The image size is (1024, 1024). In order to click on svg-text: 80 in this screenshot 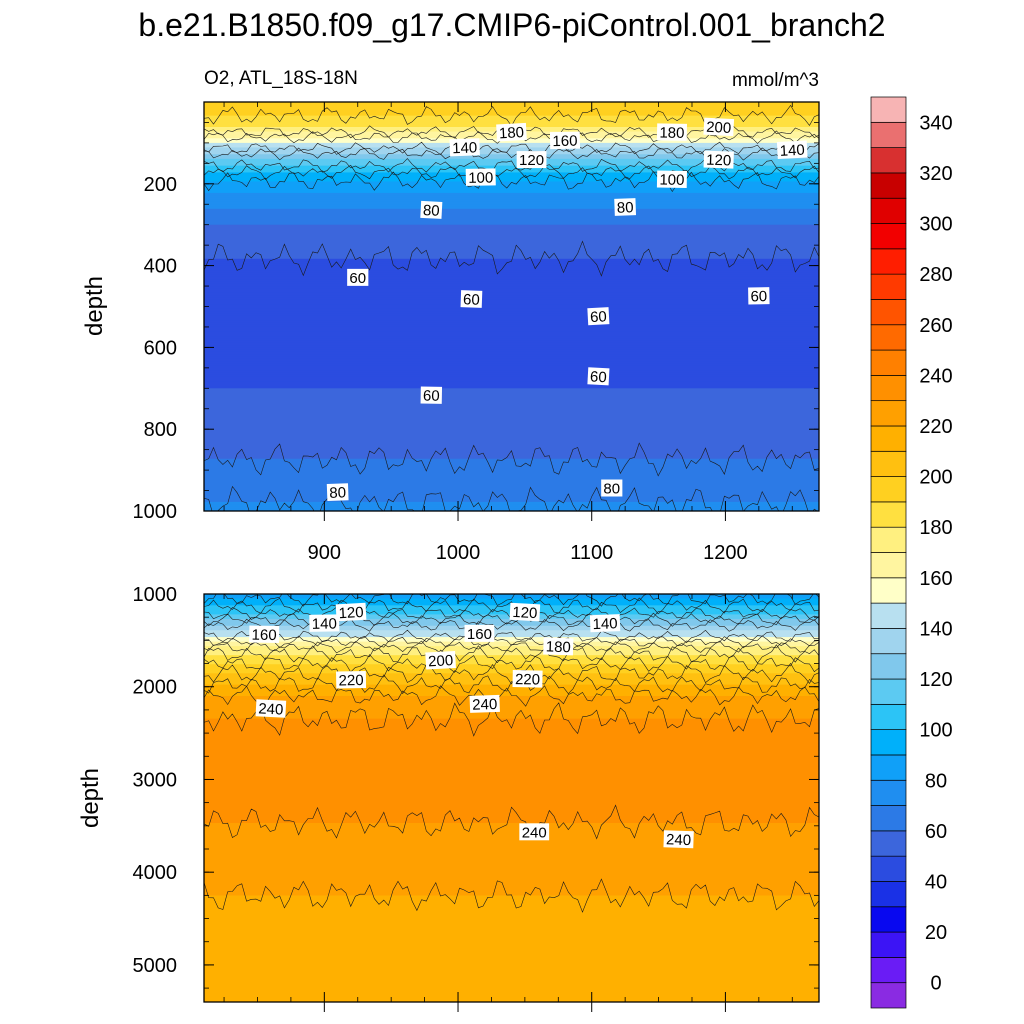, I will do `click(611, 489)`.